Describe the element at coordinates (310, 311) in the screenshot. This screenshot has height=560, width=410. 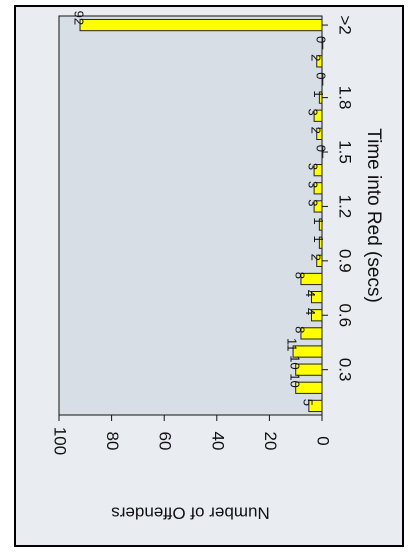
I see `bar-label-0.6: 4` at that location.